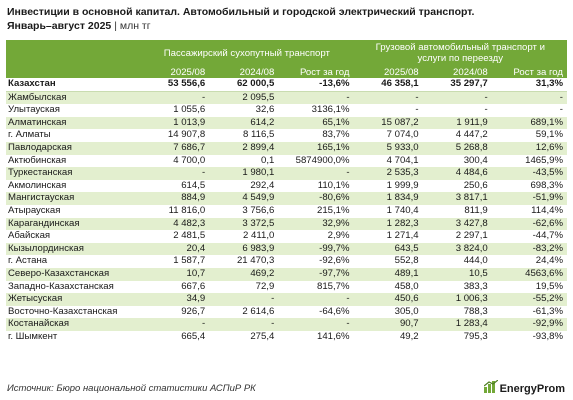 Image resolution: width=573 pixels, height=400 pixels. Describe the element at coordinates (388, 261) in the screenshot. I see `value-cell: 552,8` at that location.